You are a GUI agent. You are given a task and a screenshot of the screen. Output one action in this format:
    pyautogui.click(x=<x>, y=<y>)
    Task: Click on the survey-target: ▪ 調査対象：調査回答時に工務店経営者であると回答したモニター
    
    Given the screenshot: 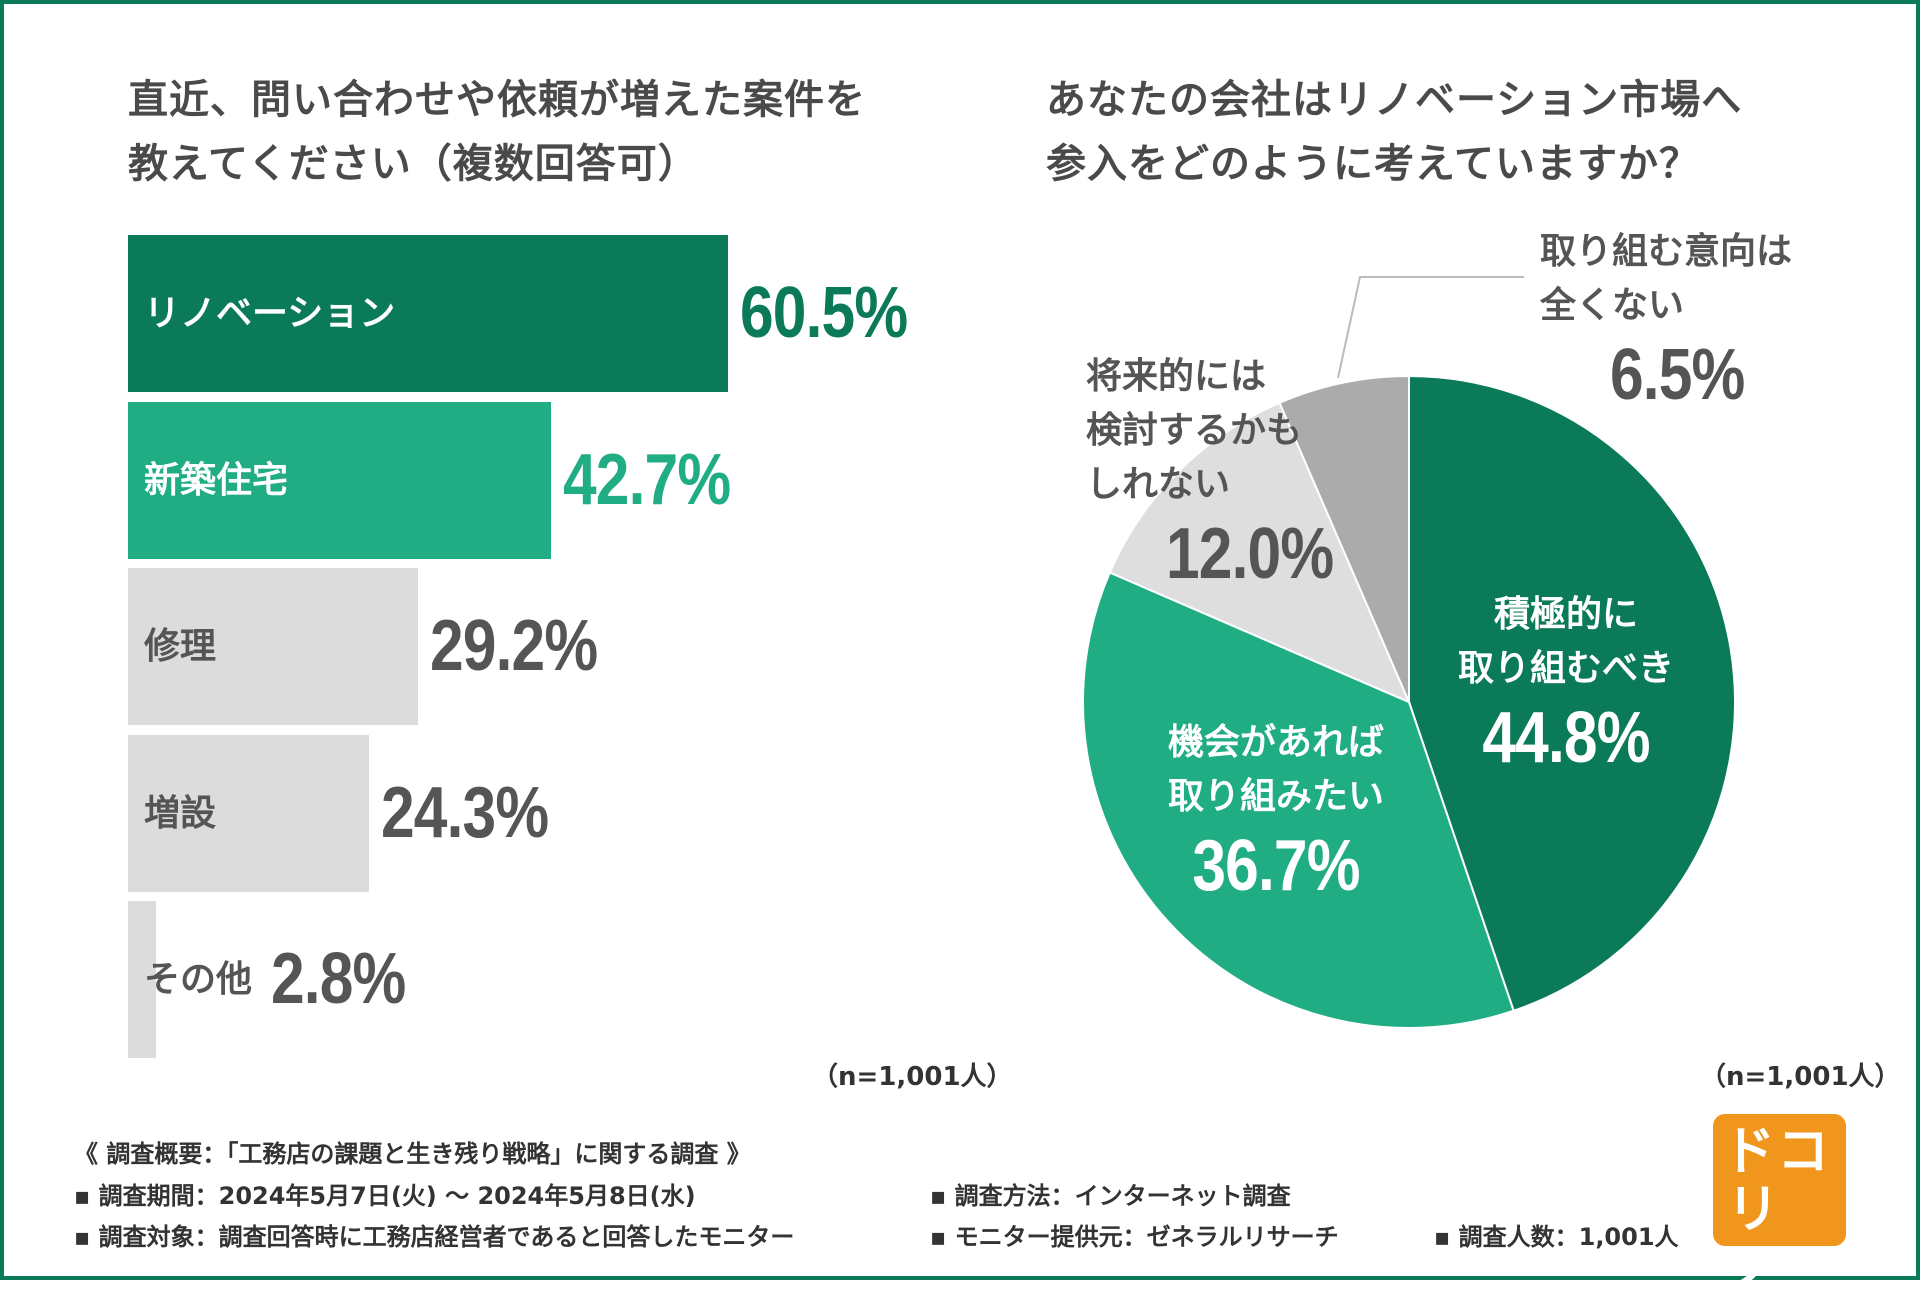 What is the action you would take?
    pyautogui.click(x=434, y=1237)
    